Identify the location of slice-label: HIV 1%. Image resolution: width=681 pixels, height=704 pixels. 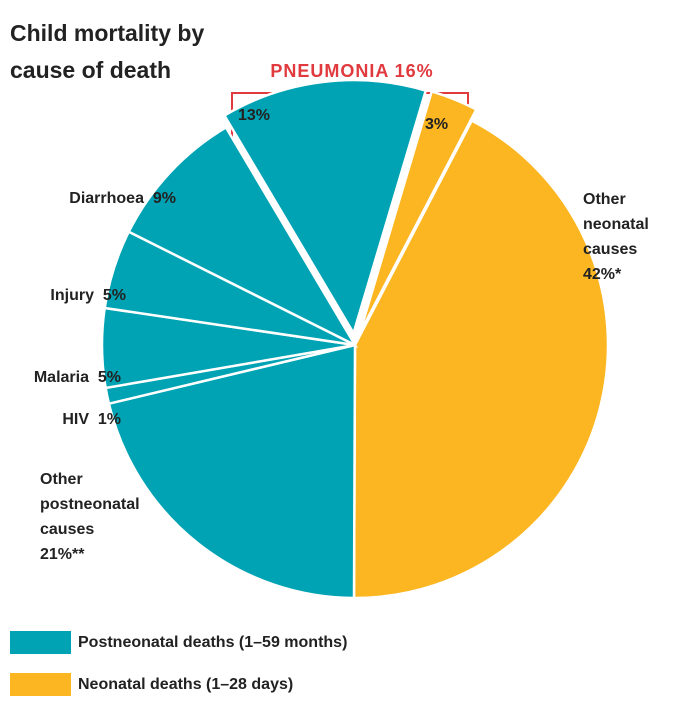
(91, 419).